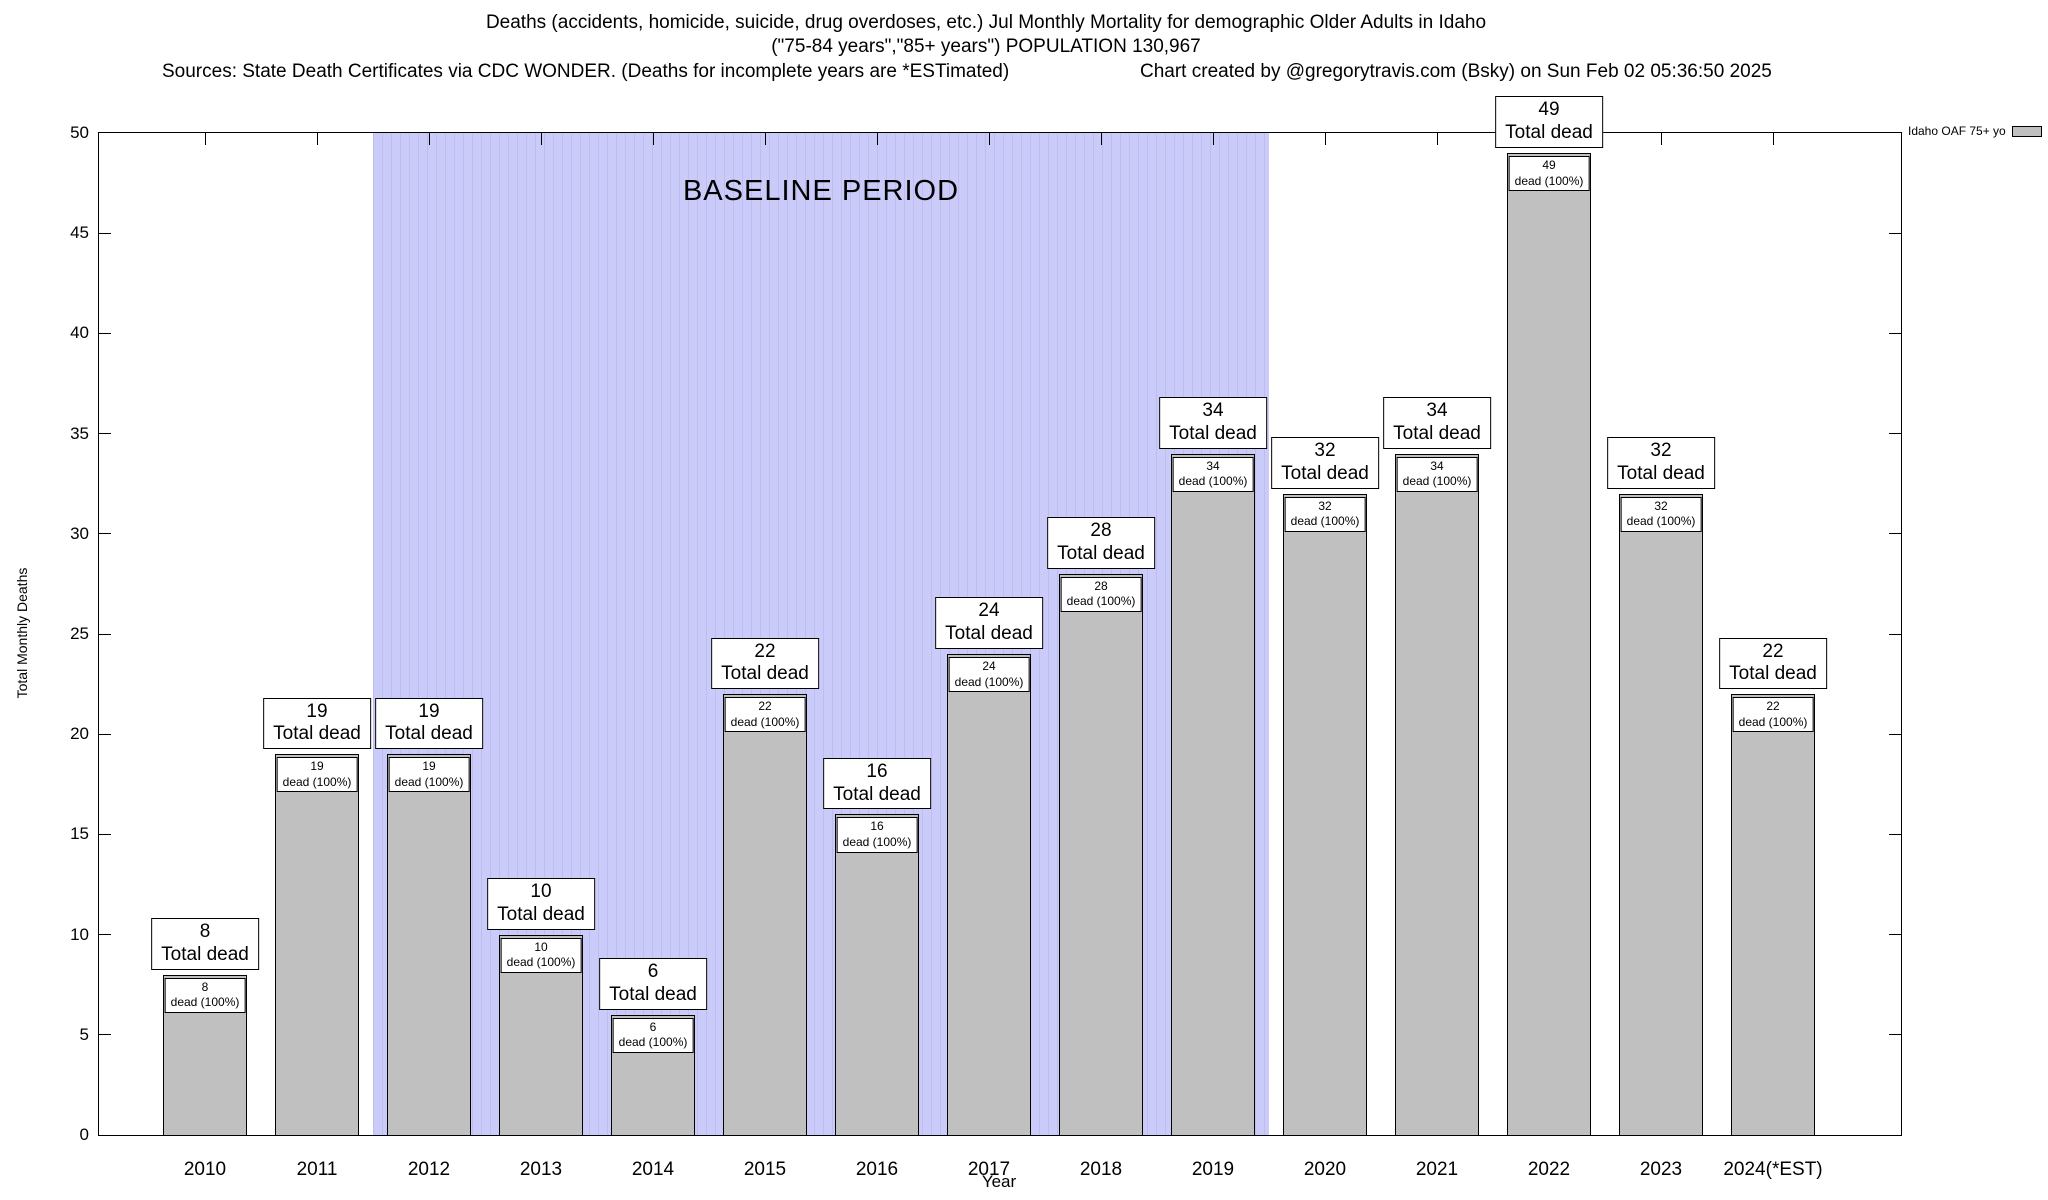 Image resolution: width=2048 pixels, height=1200 pixels. What do you see at coordinates (1101, 594) in the screenshot?
I see `dead-percent-label: 28 dead (100%)` at bounding box center [1101, 594].